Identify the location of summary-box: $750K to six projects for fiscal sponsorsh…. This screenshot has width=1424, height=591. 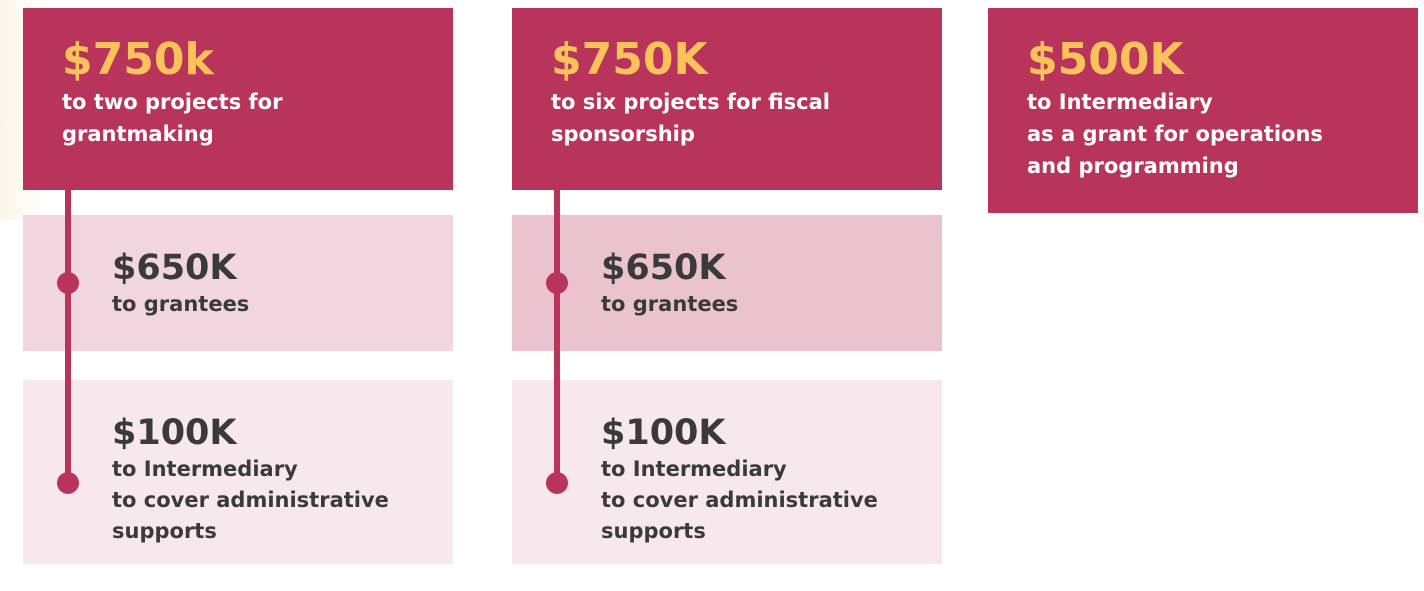
(727, 99).